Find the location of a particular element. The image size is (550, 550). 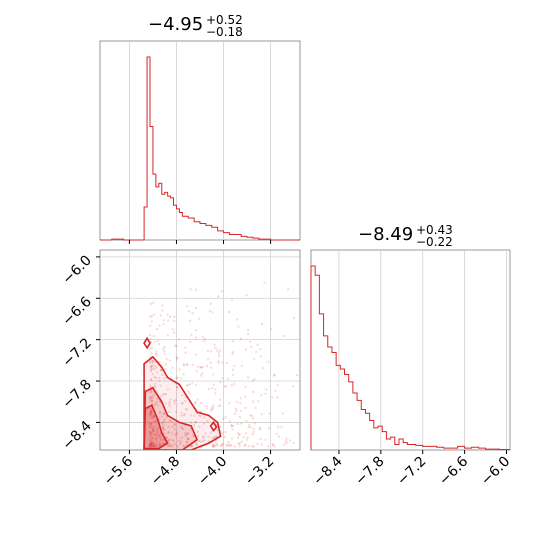

contour-line-inner is located at coordinates (156, 427).